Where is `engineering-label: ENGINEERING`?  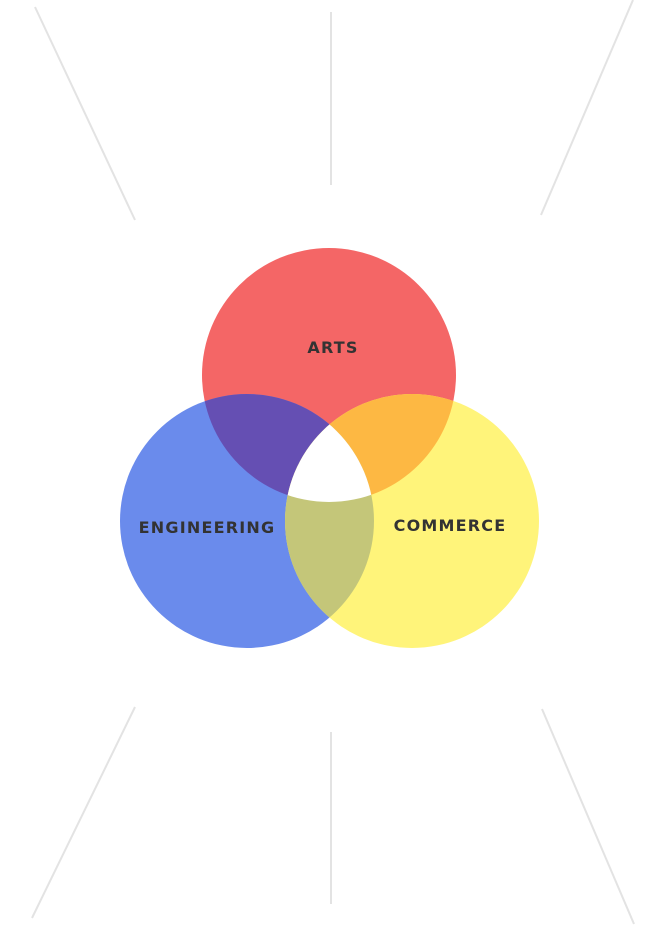
engineering-label: ENGINEERING is located at coordinates (207, 527).